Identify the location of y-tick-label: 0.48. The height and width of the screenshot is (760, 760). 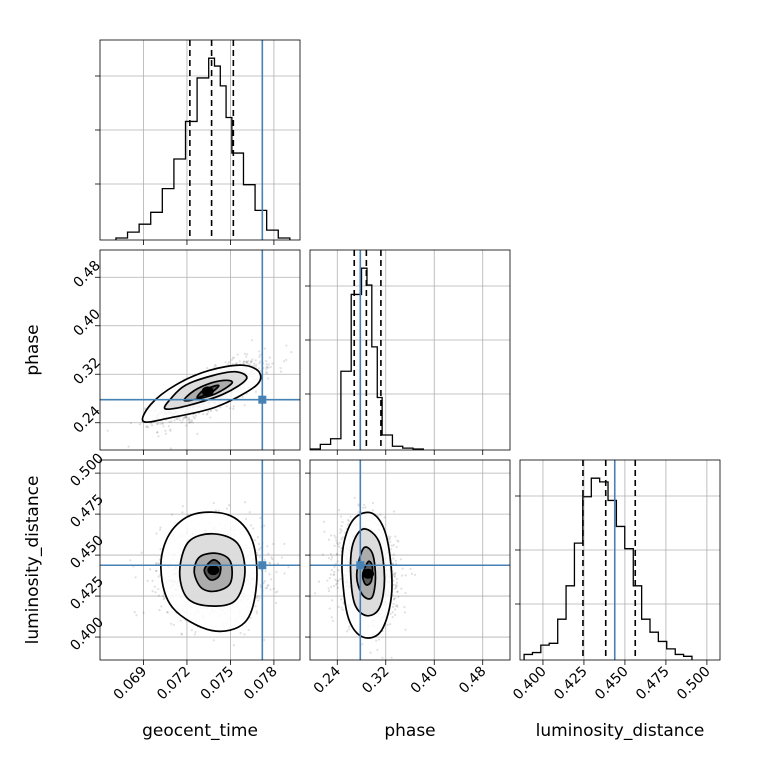
(86, 274).